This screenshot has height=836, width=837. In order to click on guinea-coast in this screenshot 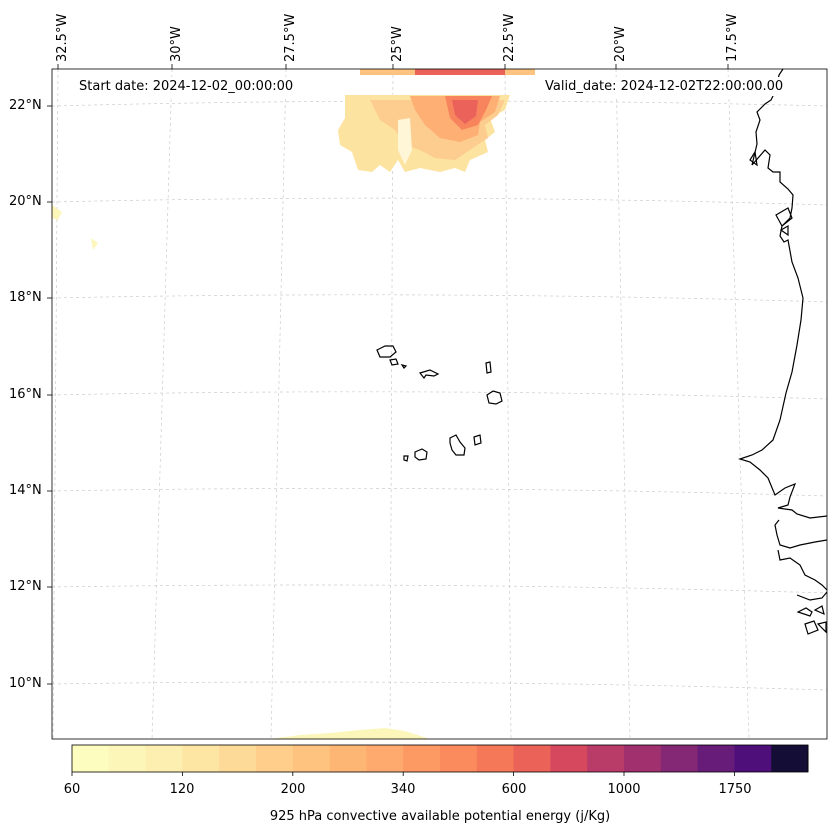, I will do `click(812, 596)`.